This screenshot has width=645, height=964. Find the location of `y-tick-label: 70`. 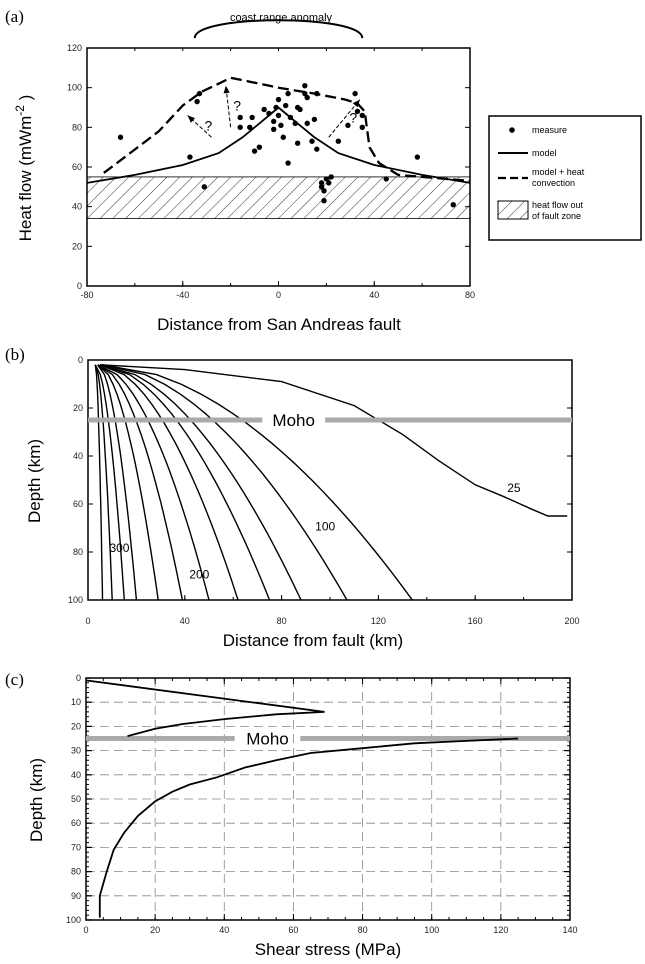

y-tick-label: 70 is located at coordinates (76, 847).